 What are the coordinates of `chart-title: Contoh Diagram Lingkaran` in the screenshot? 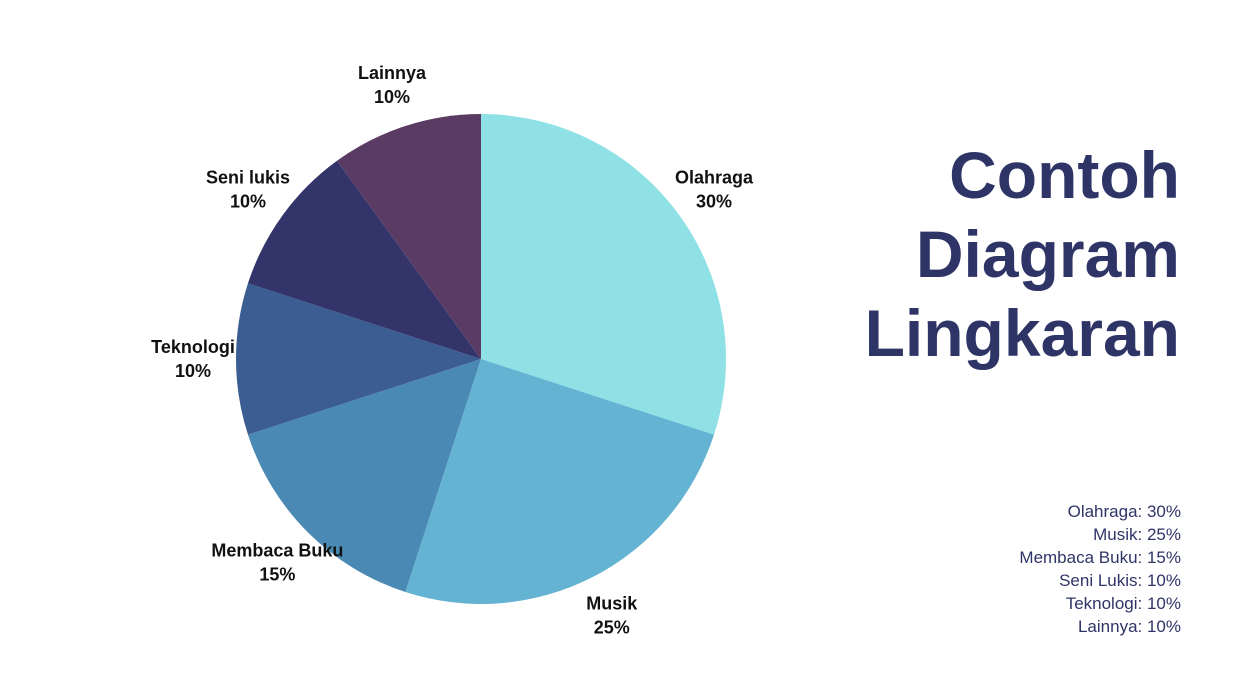 It's located at (1022, 254).